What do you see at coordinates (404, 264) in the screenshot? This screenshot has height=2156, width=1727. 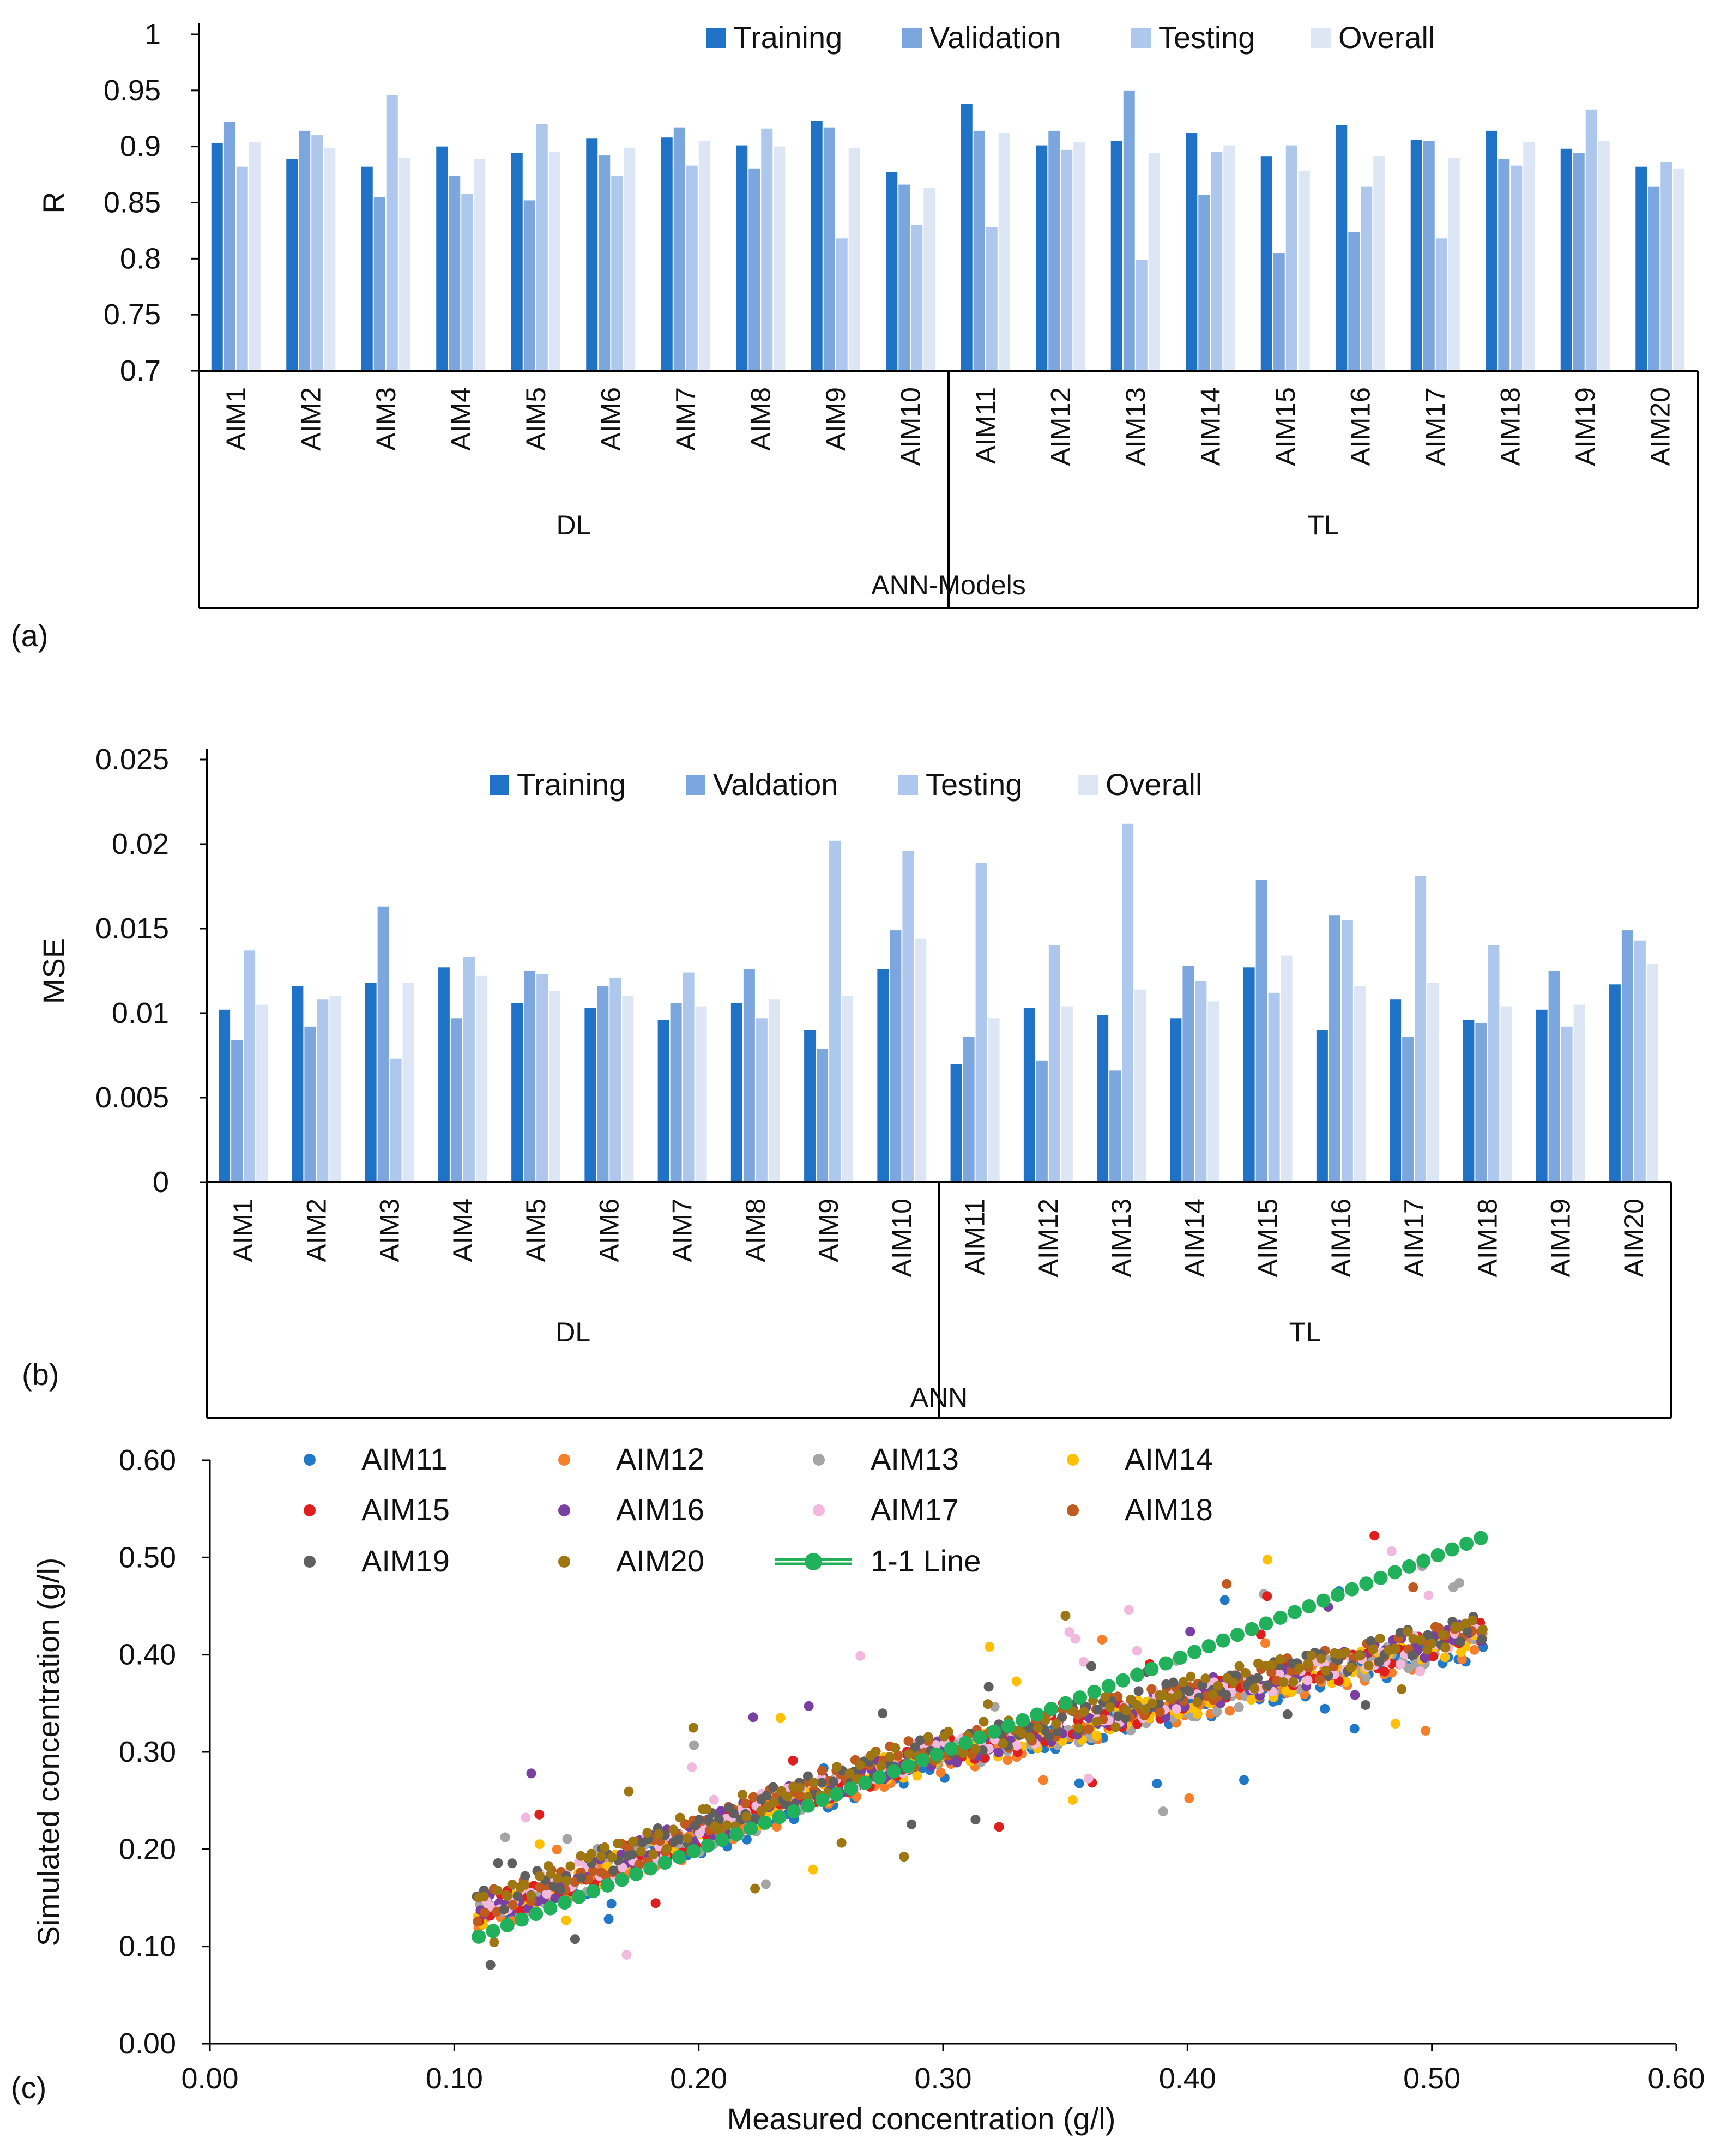 I see `bar-overall-aim3` at bounding box center [404, 264].